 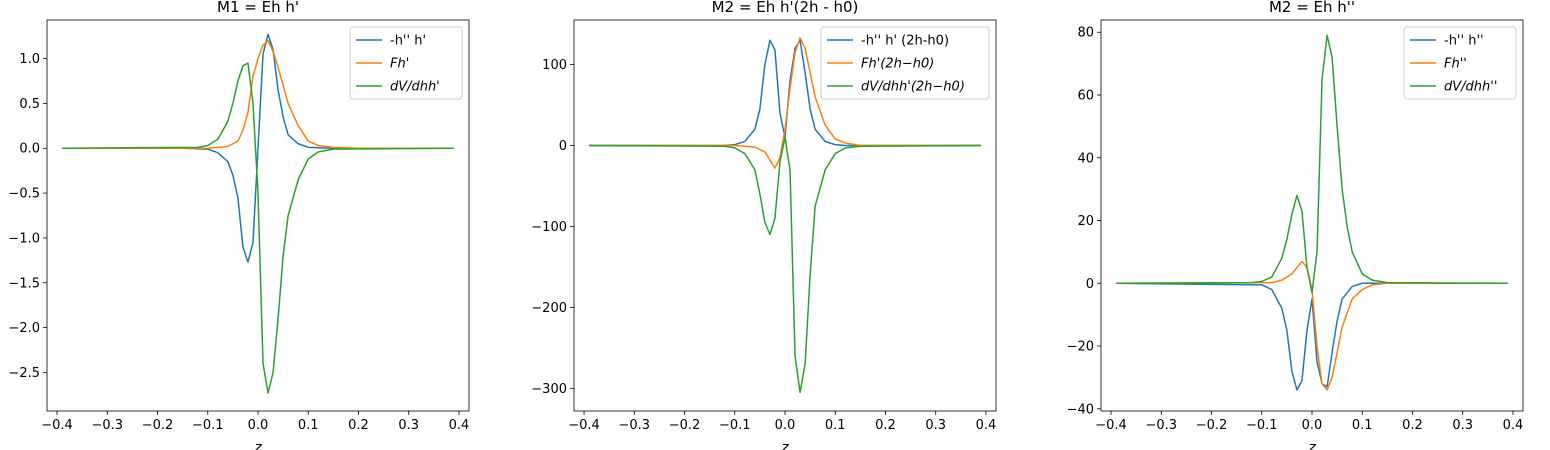 I want to click on legend-label: -h'' h' (2h-h0), so click(x=905, y=41).